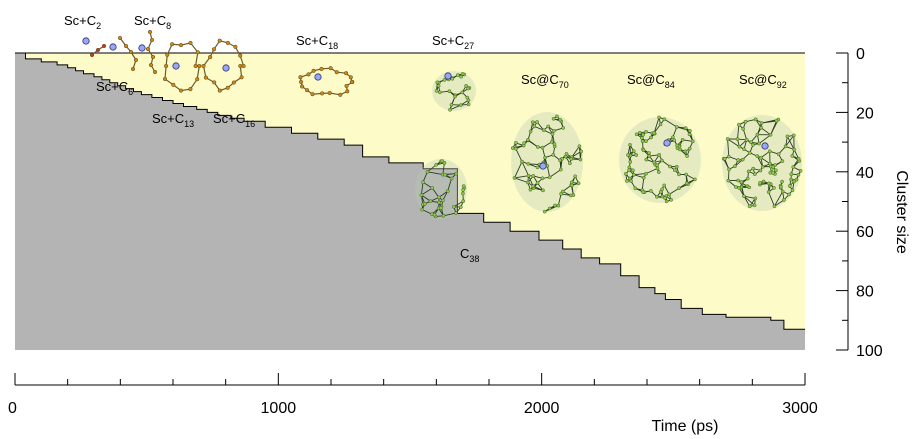  I want to click on x-tick-label: 3000, so click(800, 408).